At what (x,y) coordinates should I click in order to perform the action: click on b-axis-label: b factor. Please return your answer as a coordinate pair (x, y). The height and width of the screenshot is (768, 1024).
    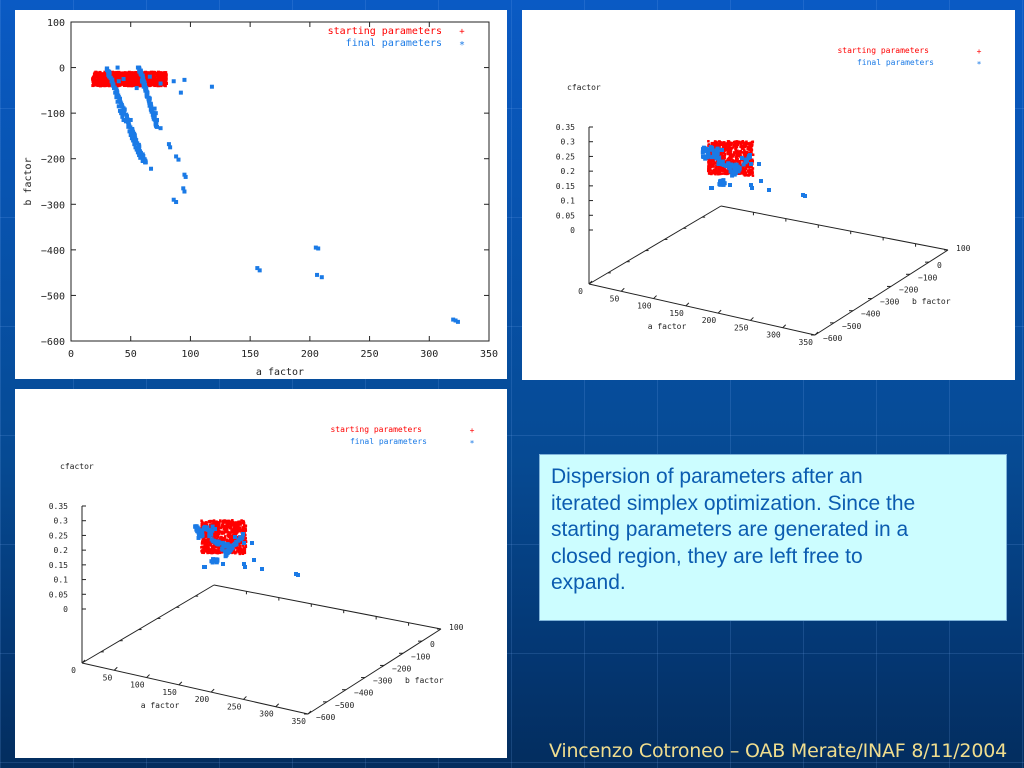
    Looking at the image, I should click on (424, 680).